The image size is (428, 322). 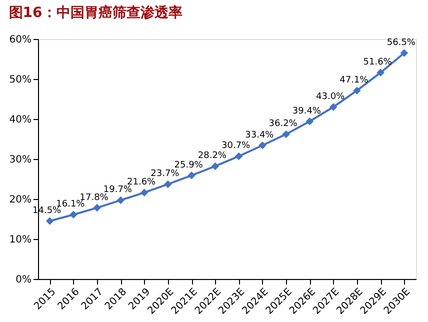 I want to click on data-label: 30.7%, so click(x=236, y=146).